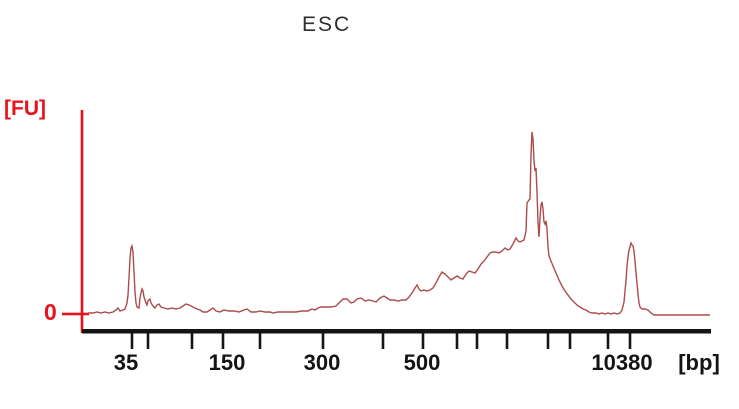  What do you see at coordinates (25, 108) in the screenshot?
I see `y-axis-unit-label: [FU]` at bounding box center [25, 108].